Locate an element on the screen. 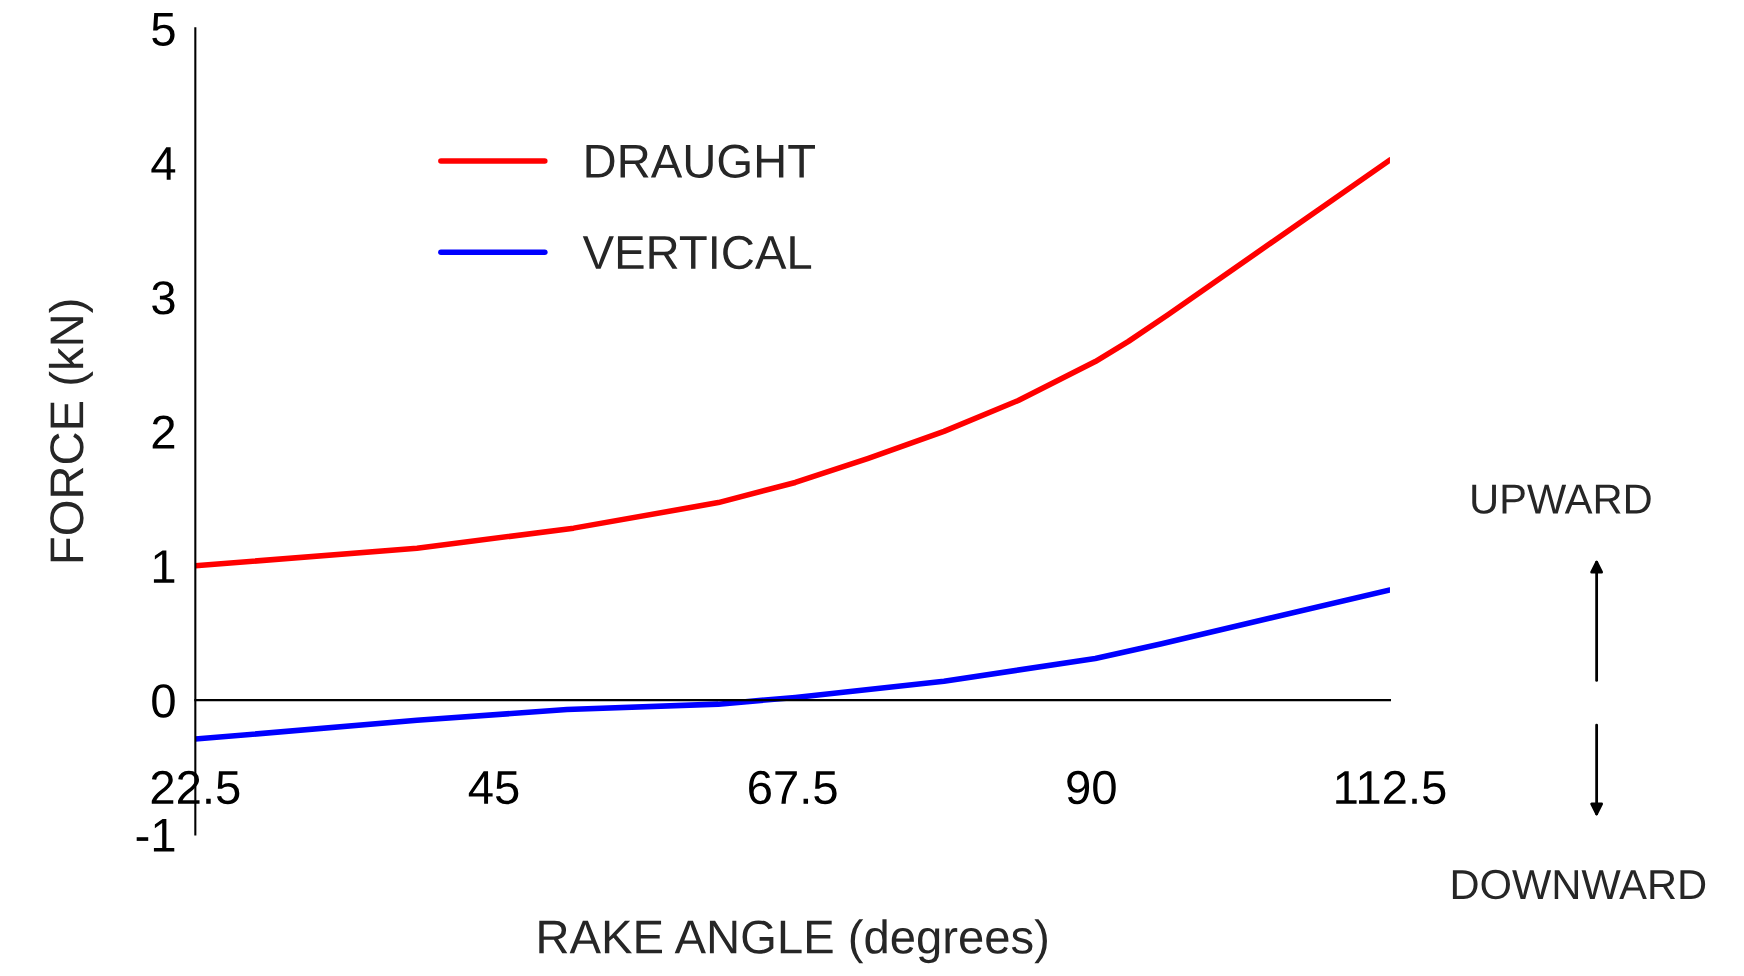 This screenshot has width=1744, height=976. legend-label: DRAUGHT is located at coordinates (700, 161).